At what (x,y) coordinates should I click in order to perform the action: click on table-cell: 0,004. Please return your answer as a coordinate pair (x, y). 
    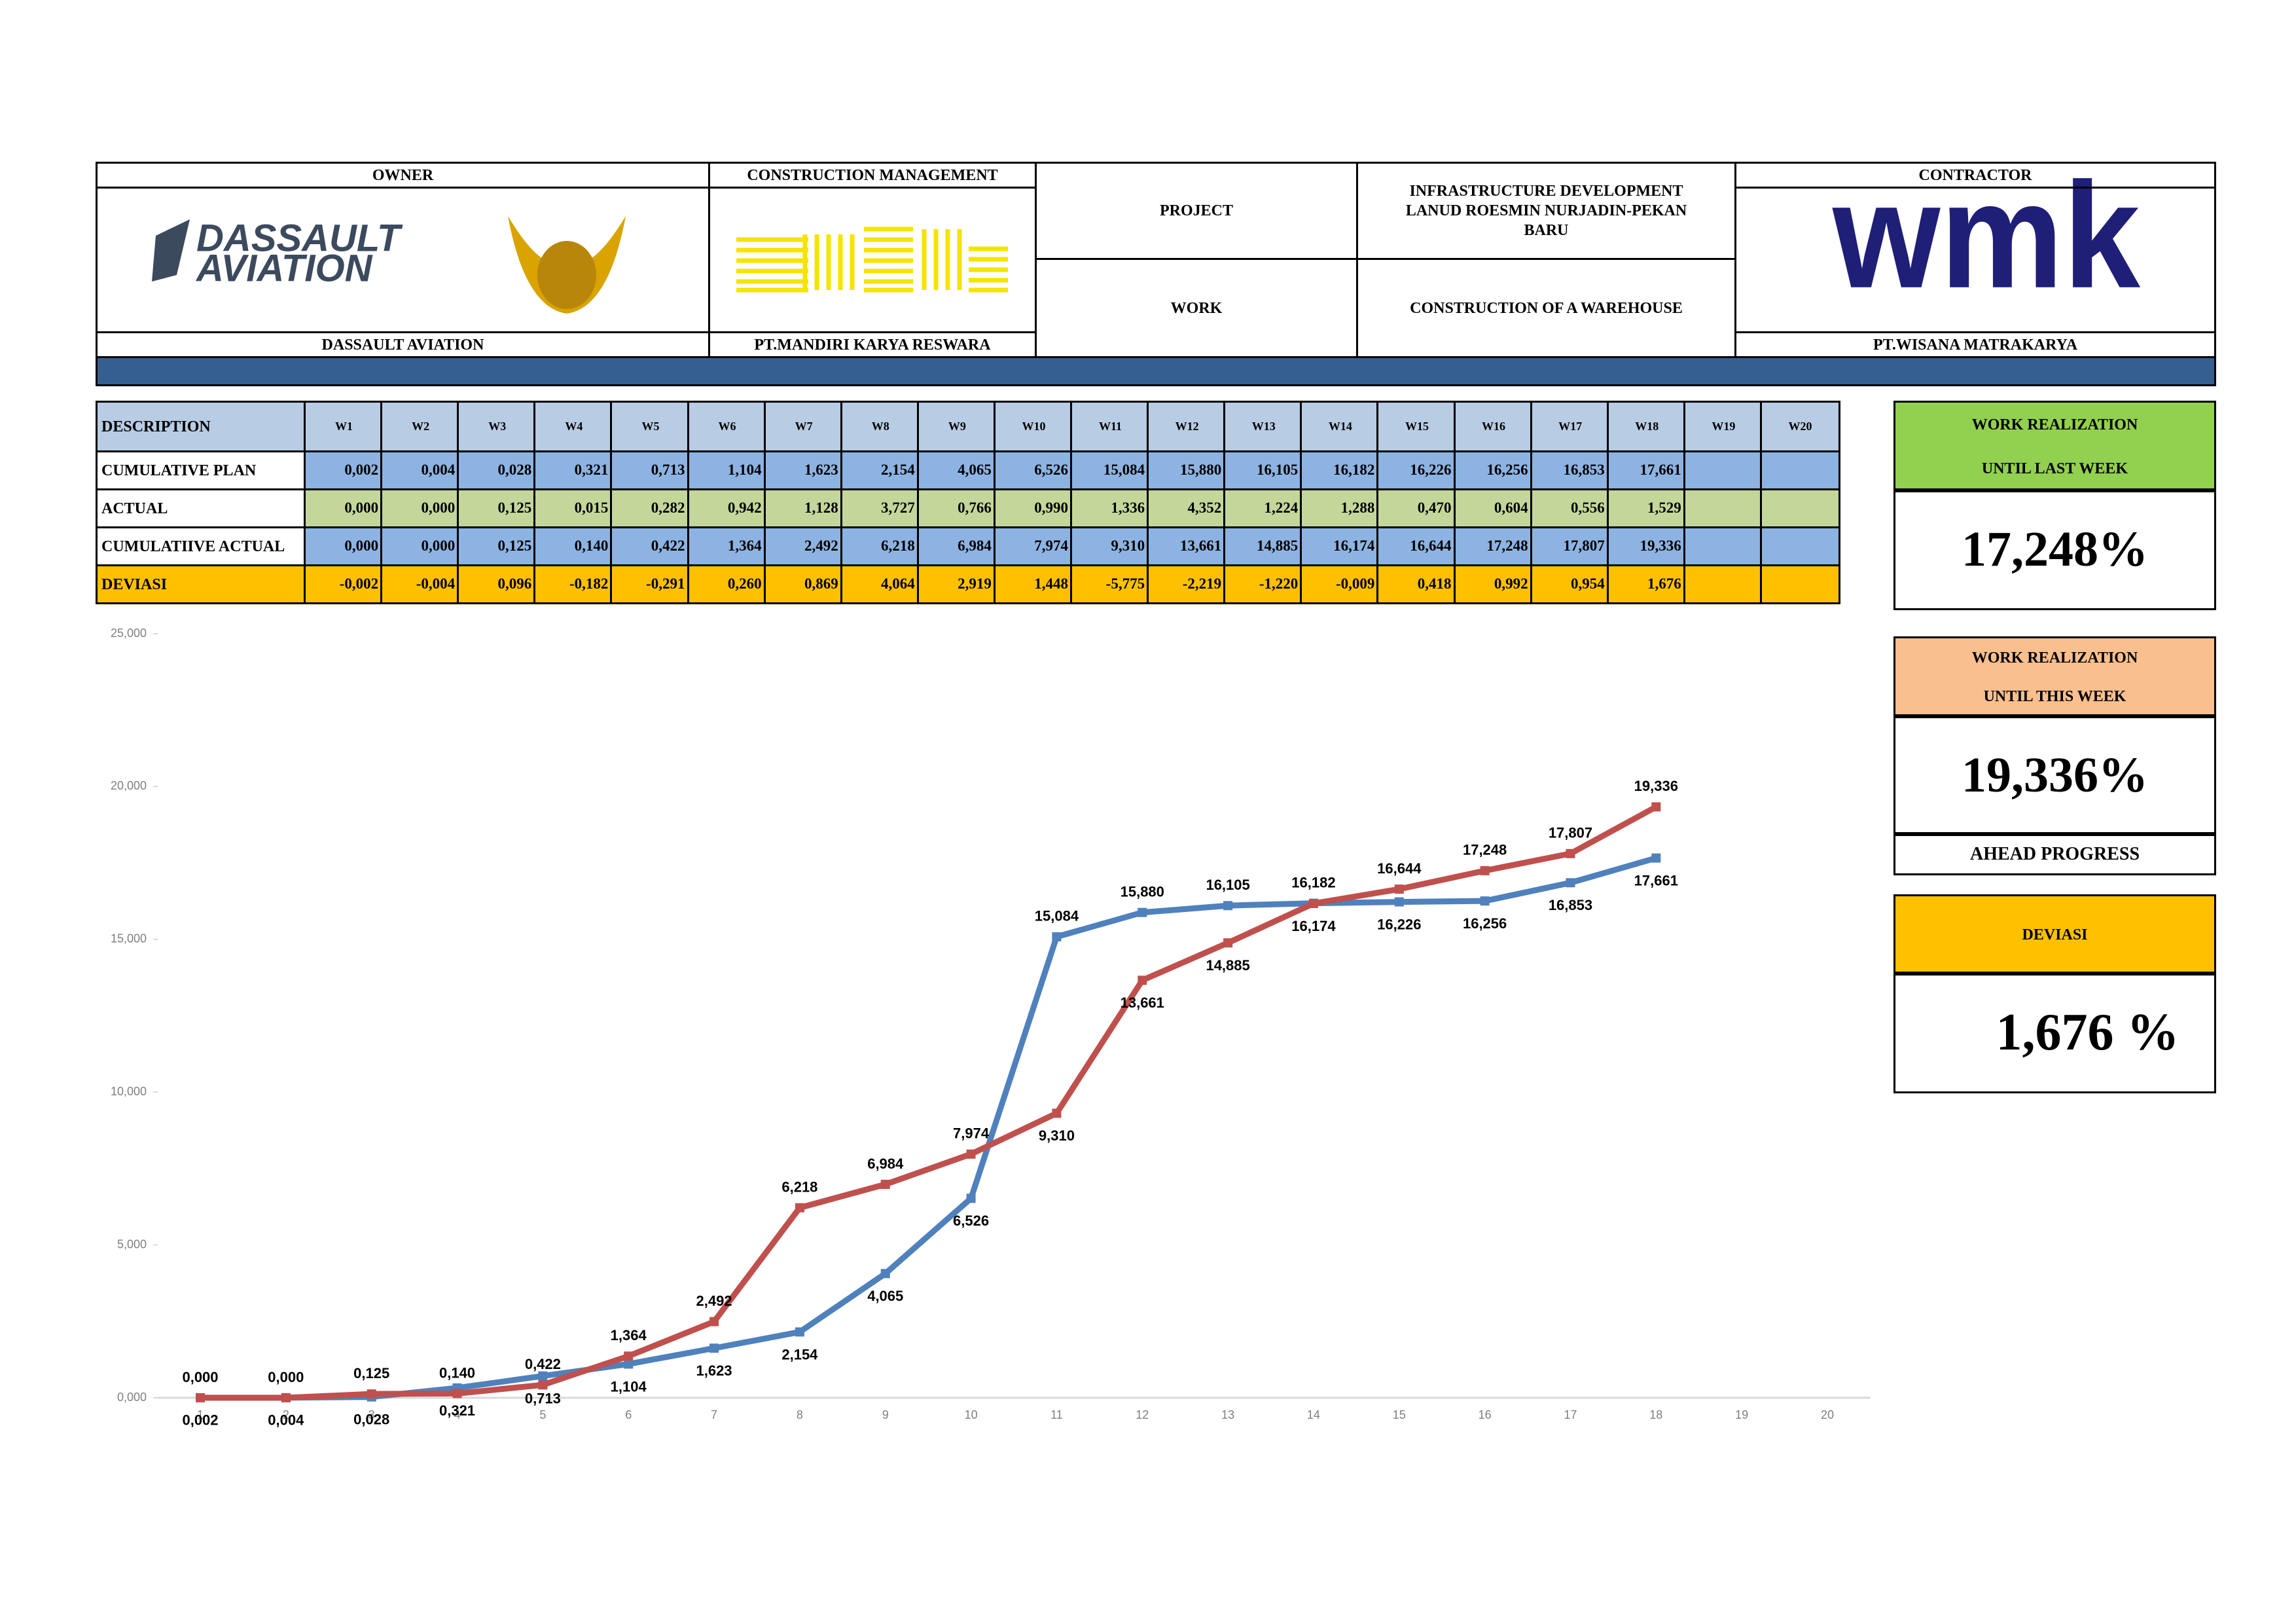
    Looking at the image, I should click on (420, 470).